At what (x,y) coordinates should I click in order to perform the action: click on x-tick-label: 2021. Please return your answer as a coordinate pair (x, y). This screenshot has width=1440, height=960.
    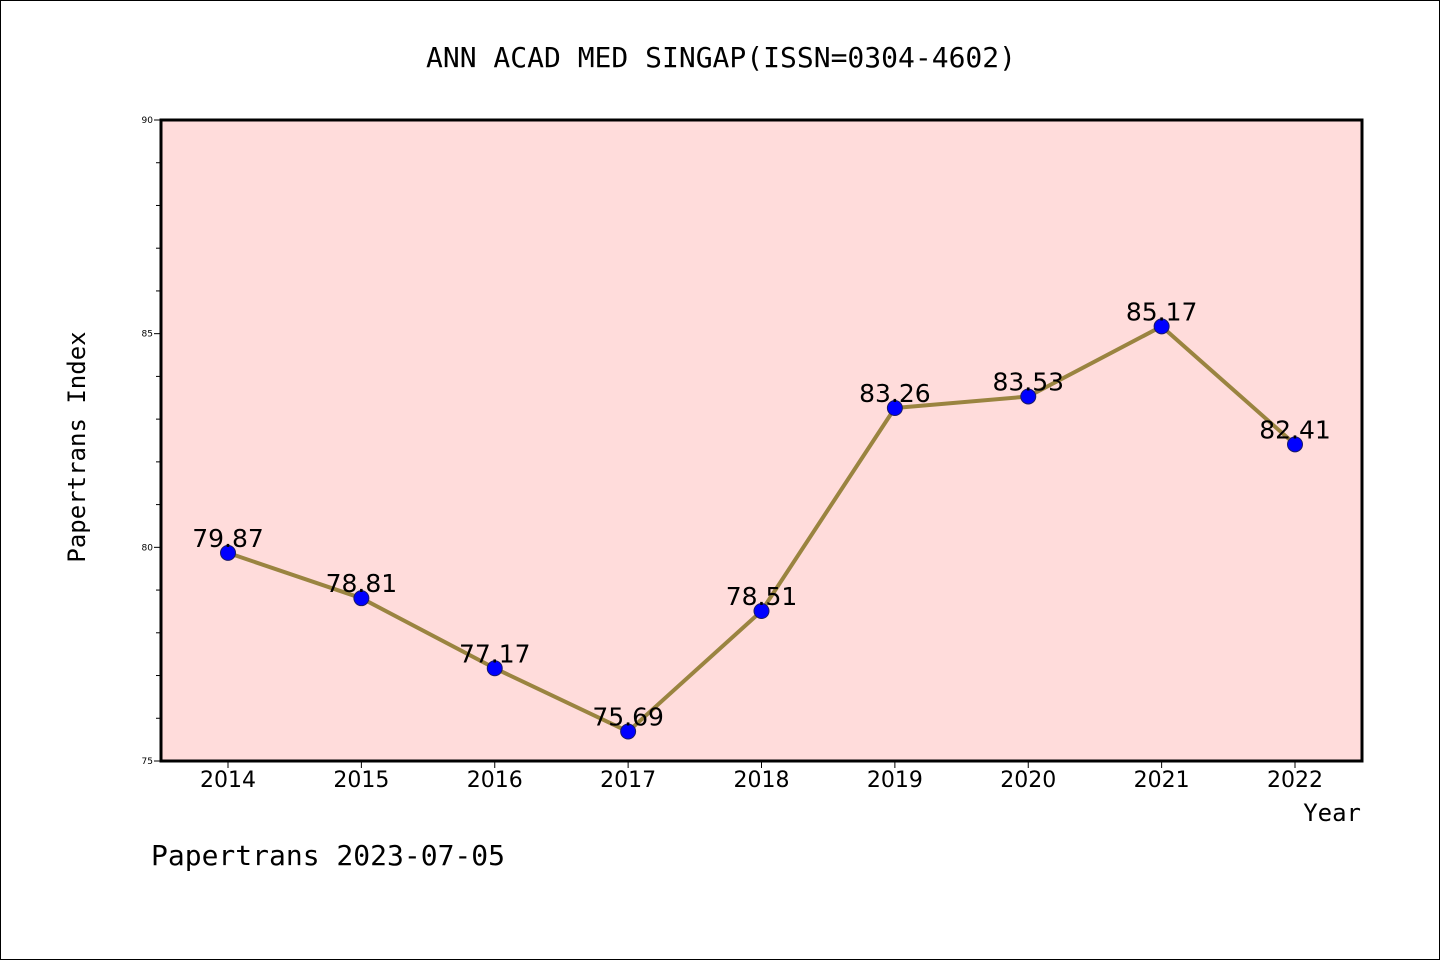
    Looking at the image, I should click on (1162, 780).